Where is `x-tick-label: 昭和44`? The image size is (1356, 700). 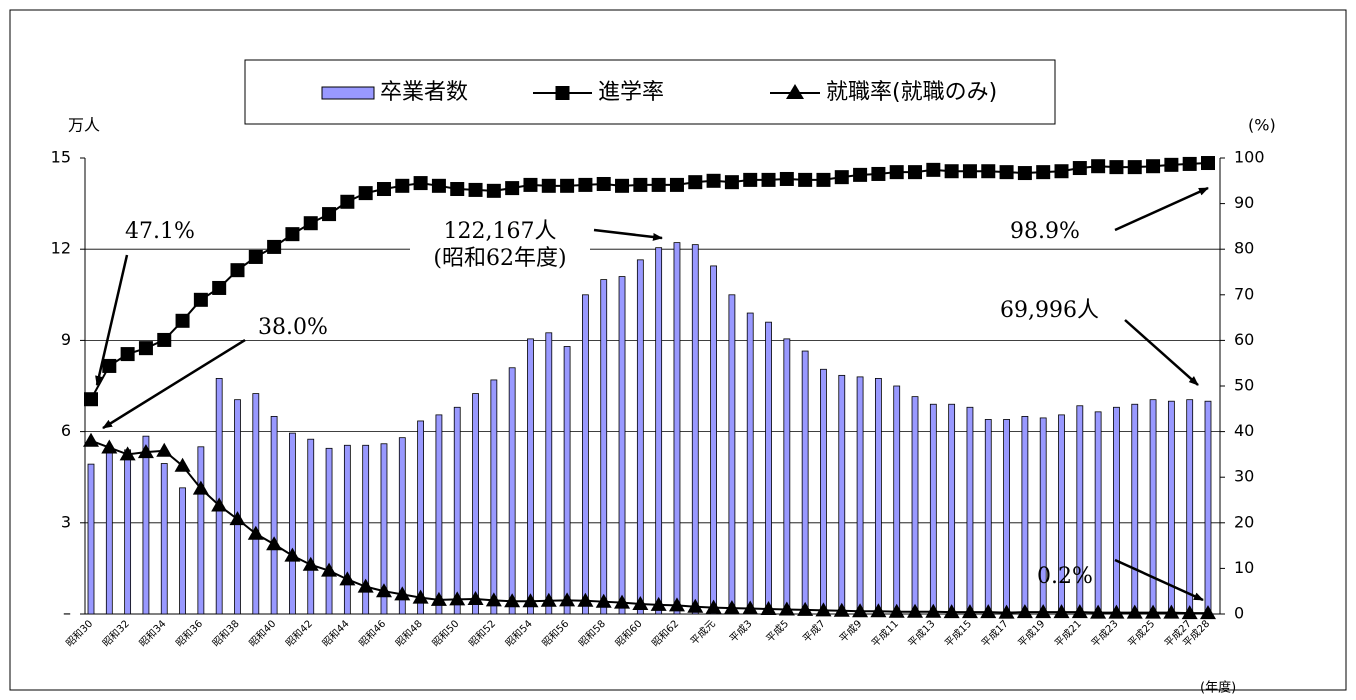 x-tick-label: 昭和44 is located at coordinates (336, 634).